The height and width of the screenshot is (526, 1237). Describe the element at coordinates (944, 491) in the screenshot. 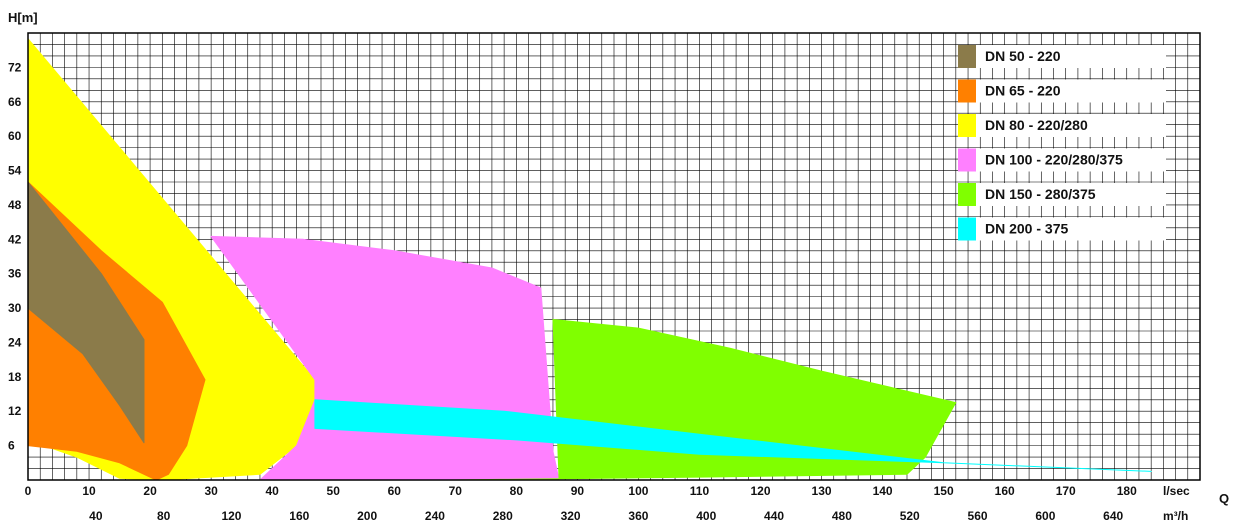

I see `x-primary-tick-label: 150` at that location.